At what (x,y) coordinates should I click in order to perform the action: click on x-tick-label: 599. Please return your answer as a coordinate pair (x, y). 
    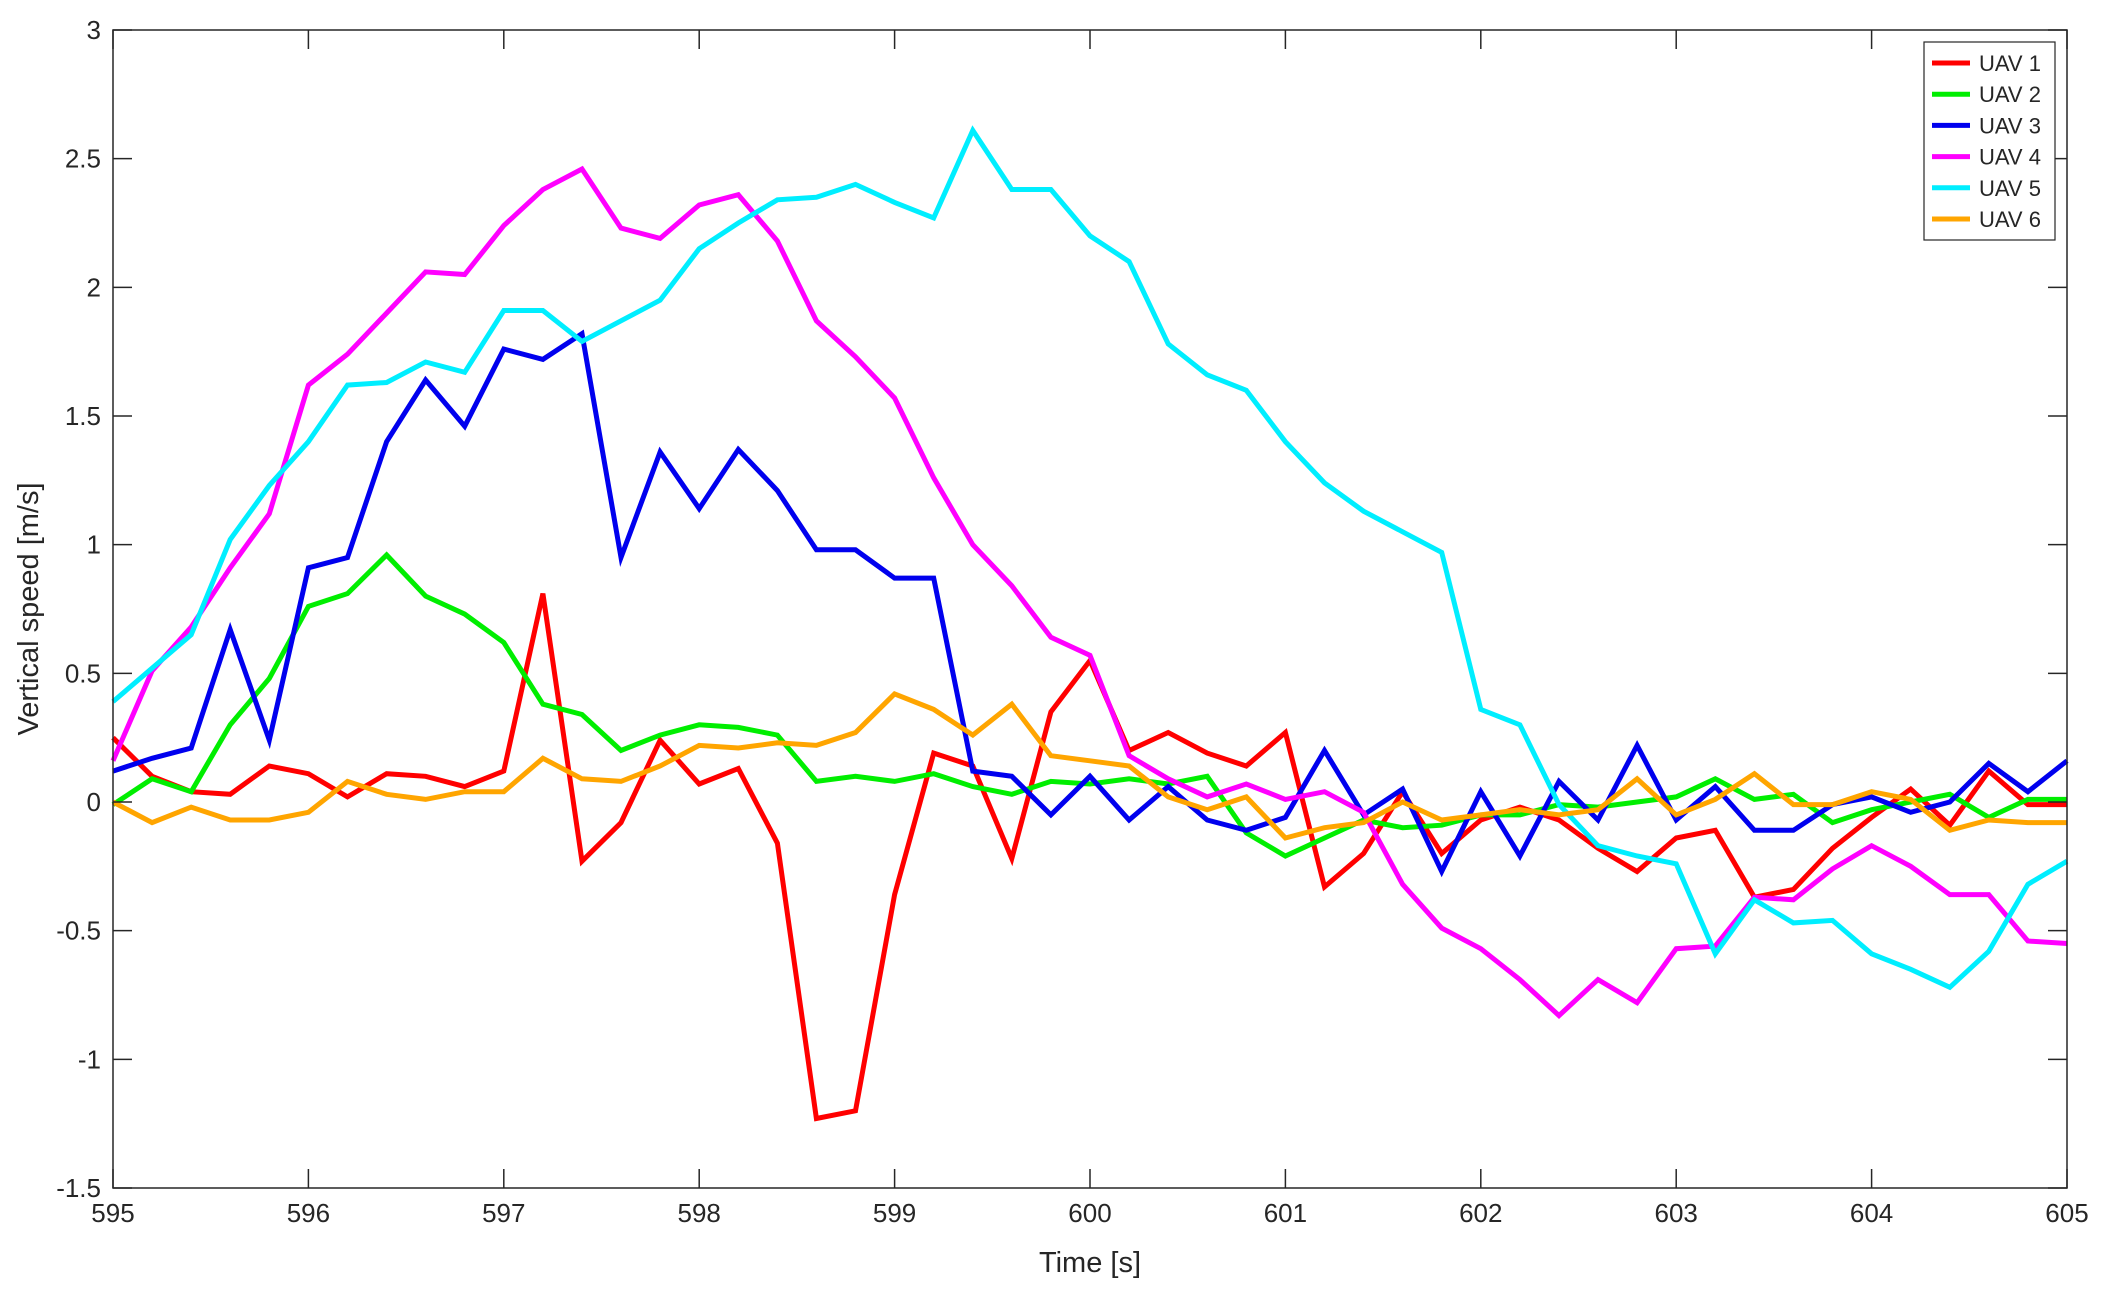
    Looking at the image, I should click on (894, 1213).